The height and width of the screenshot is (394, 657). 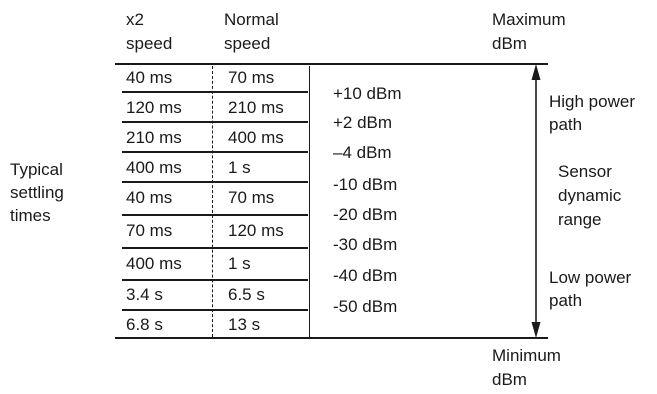 I want to click on typical-settling-times-label: Typical settling times, so click(x=37, y=192).